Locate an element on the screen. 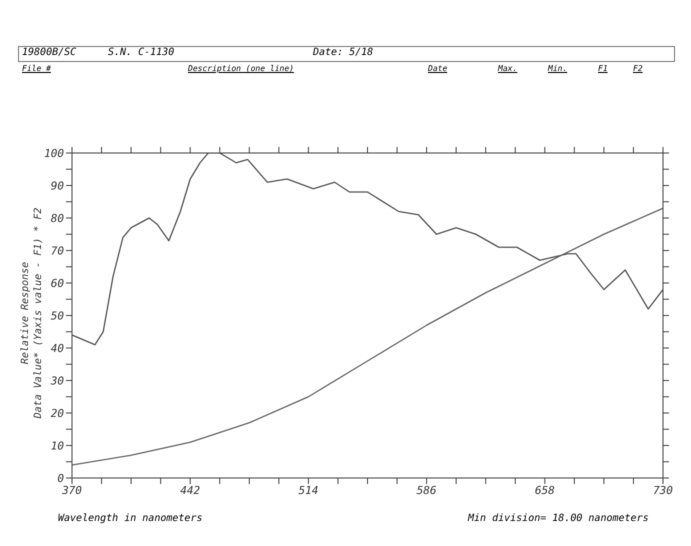 The height and width of the screenshot is (546, 691). y-axis-title: Relative Response Data Value* (Yaxis value - F1) * F2 is located at coordinates (32, 314).